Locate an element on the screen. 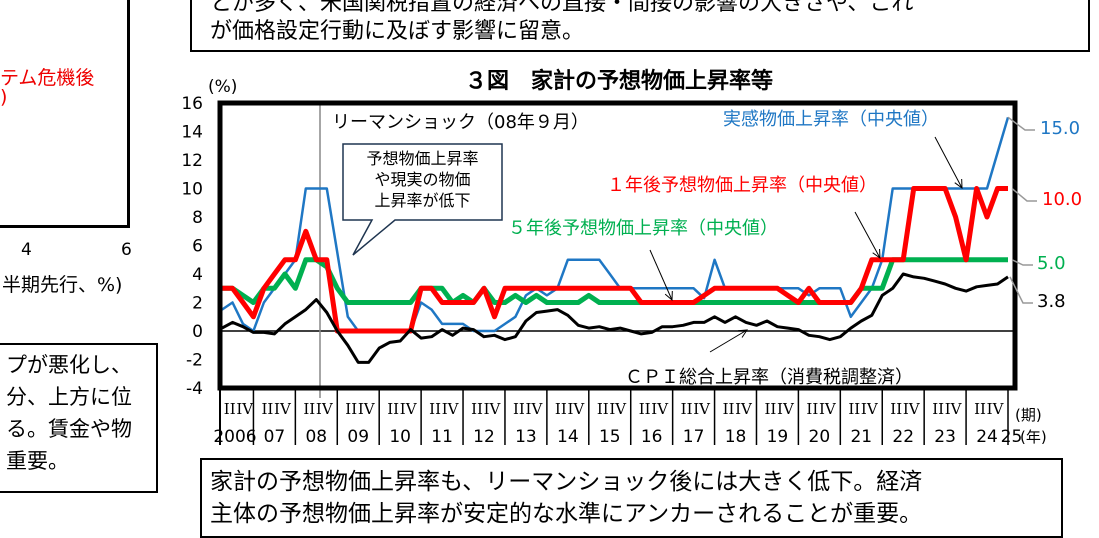 The height and width of the screenshot is (538, 1099). year-label: 13 is located at coordinates (526, 437).